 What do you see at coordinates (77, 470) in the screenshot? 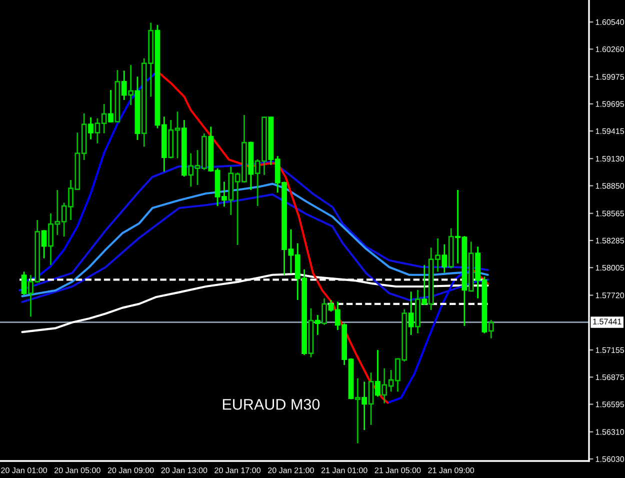
I see `x-tick-label: 20 Jan 05:00` at bounding box center [77, 470].